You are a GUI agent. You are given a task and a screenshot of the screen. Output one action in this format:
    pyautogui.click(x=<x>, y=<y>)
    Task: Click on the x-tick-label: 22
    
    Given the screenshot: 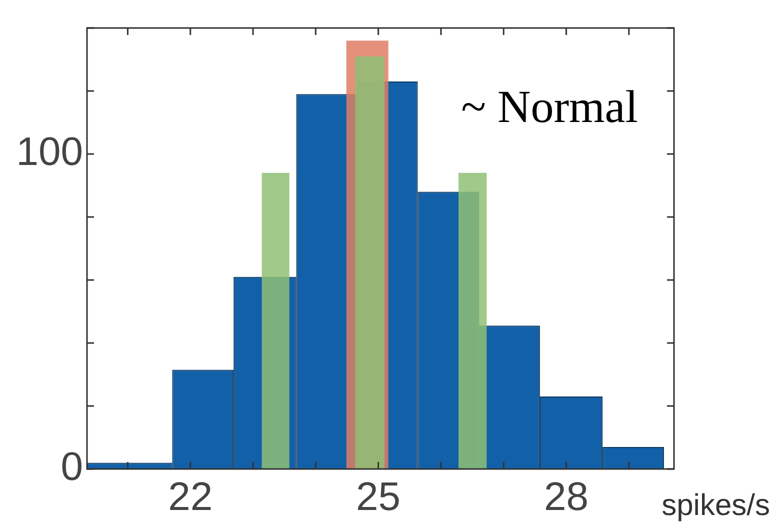 What is the action you would take?
    pyautogui.click(x=190, y=497)
    